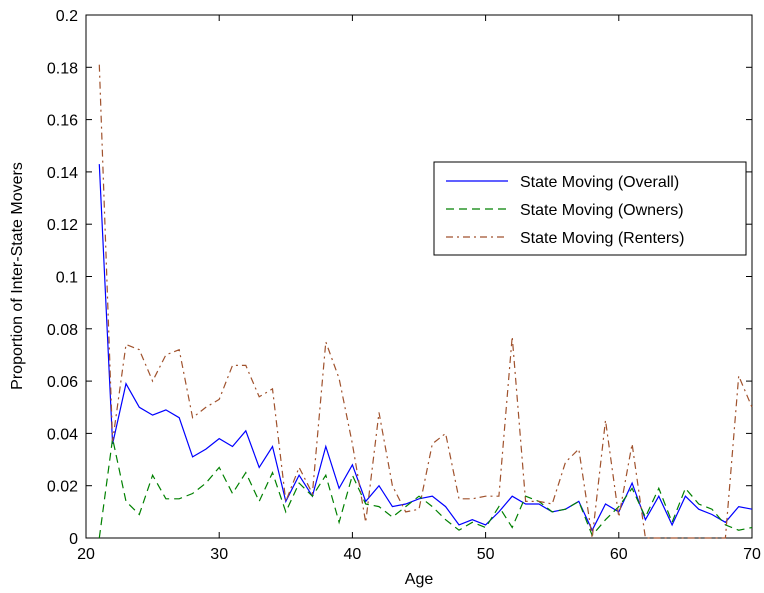 This screenshot has height=593, width=764. What do you see at coordinates (67, 16) in the screenshot?
I see `y-tick-label: 0.2` at bounding box center [67, 16].